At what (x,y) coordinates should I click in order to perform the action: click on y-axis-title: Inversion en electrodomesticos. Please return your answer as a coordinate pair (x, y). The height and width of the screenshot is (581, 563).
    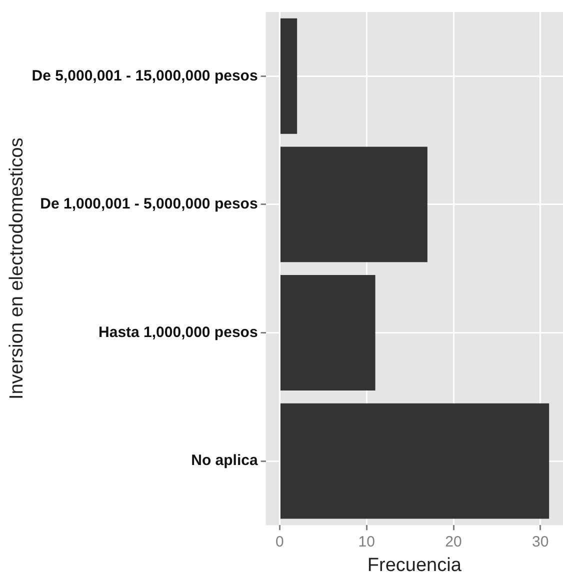
    Looking at the image, I should click on (17, 269).